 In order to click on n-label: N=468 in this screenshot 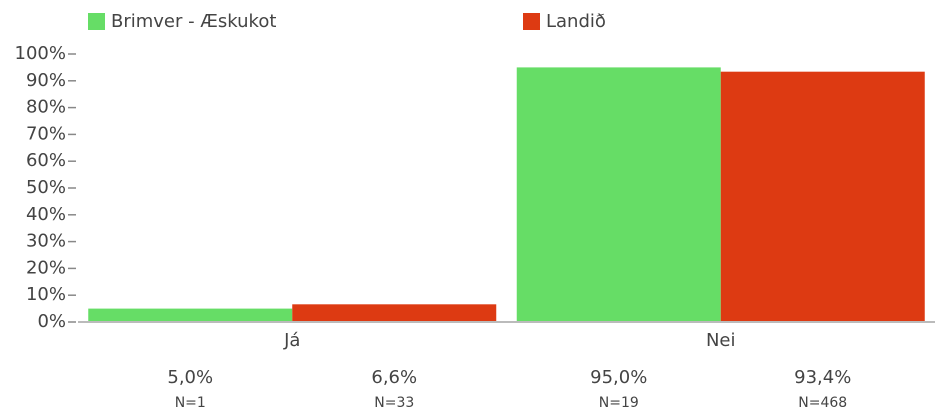, I will do `click(822, 403)`.